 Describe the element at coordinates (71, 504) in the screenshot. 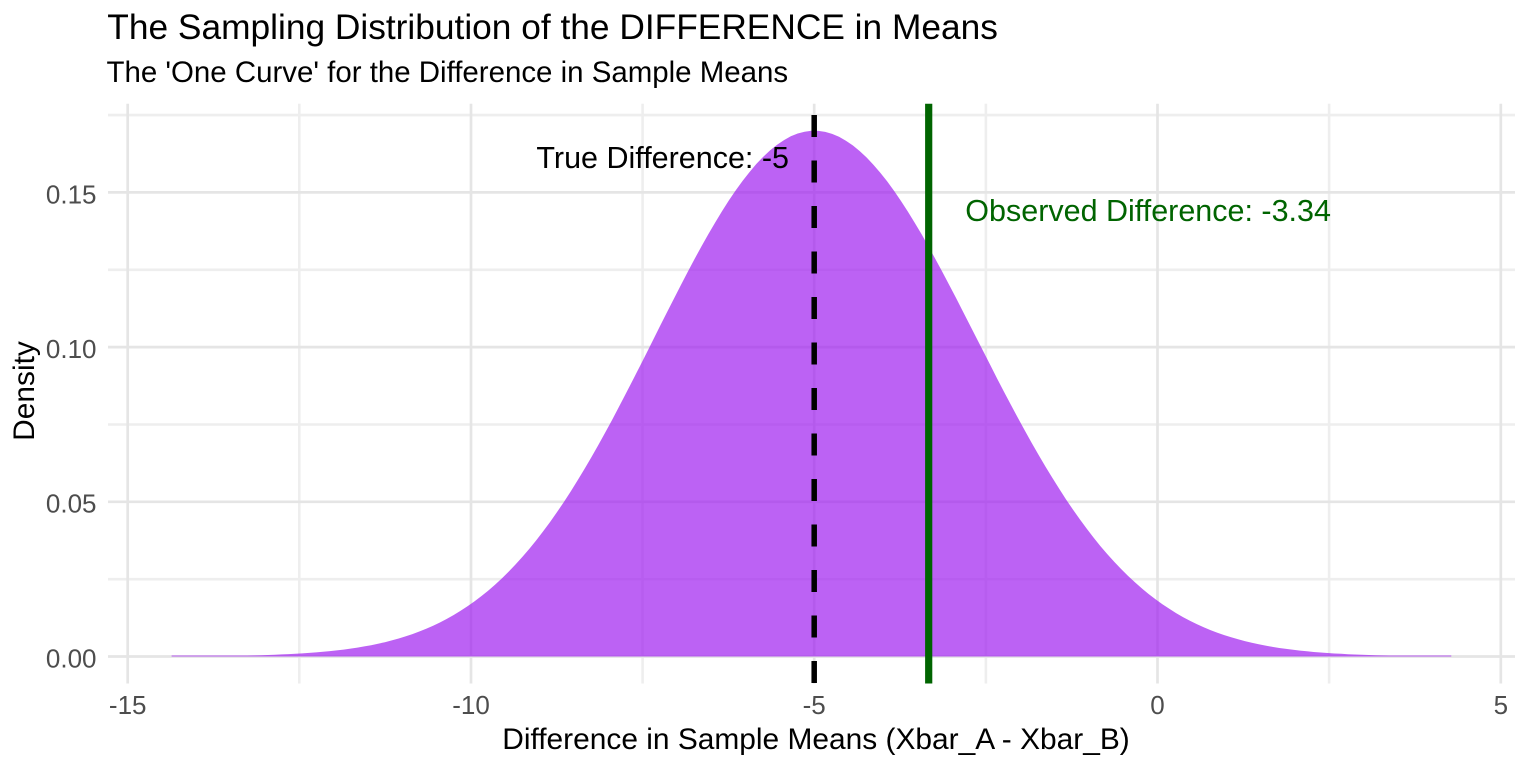

I see `svg-text: 0.05` at that location.